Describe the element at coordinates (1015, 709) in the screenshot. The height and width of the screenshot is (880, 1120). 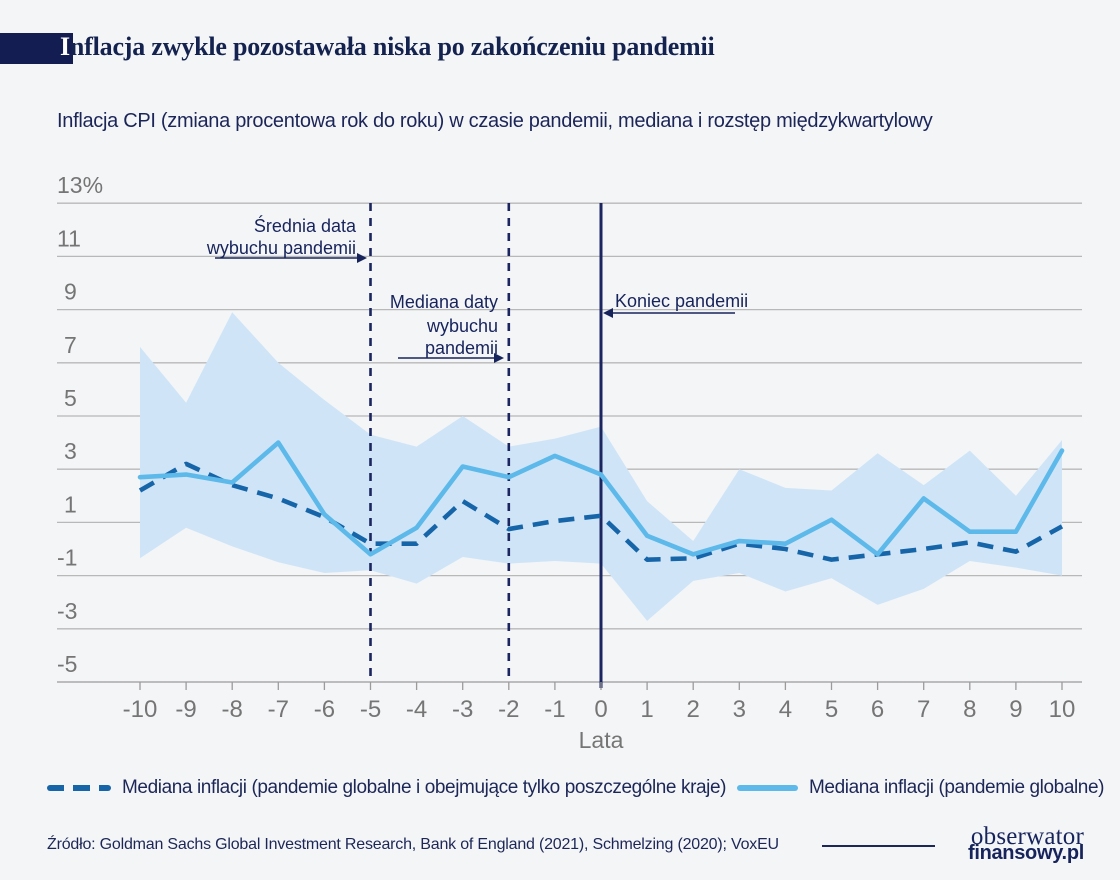
I see `x-tick-label: 9` at that location.